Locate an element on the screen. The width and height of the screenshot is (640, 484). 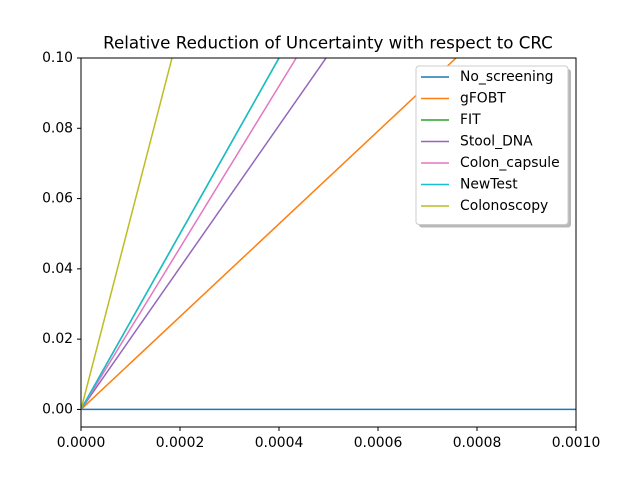
legend-label: Stool_DNA is located at coordinates (496, 142).